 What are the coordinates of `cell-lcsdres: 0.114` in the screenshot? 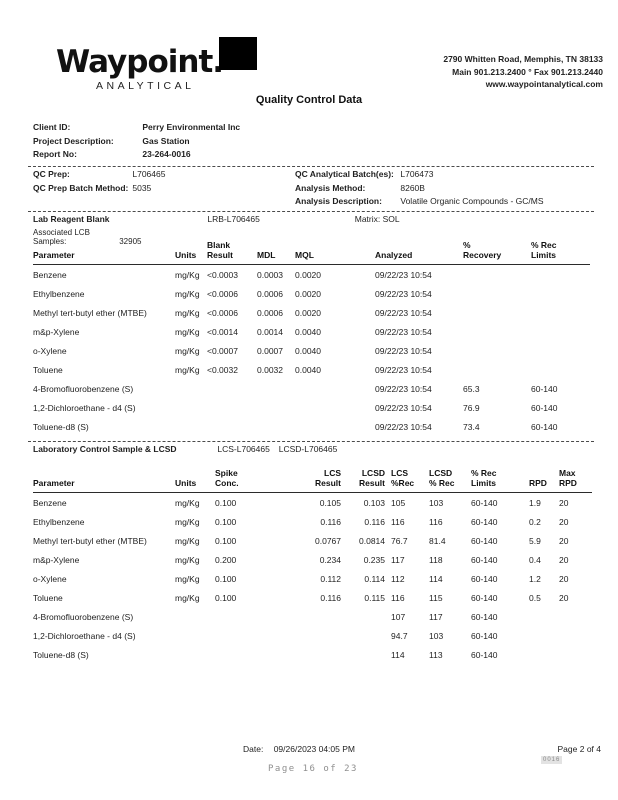 It's located at (374, 578).